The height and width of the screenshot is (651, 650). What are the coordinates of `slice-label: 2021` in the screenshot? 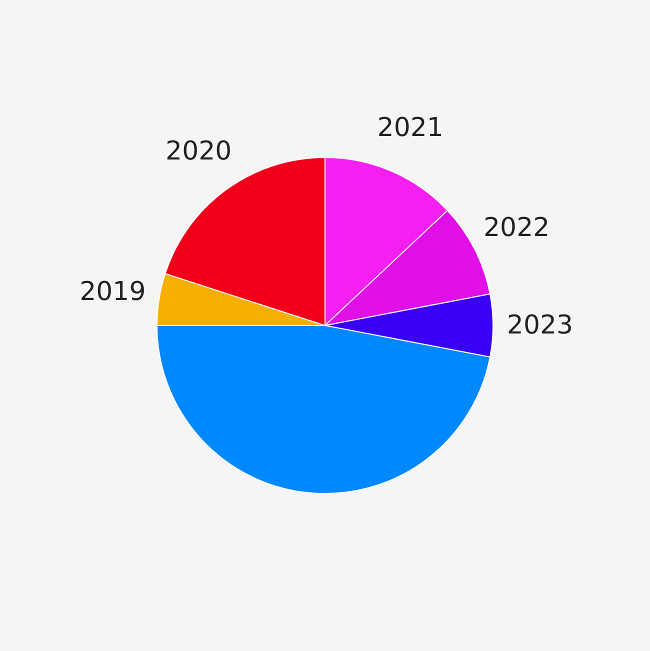 It's located at (410, 128).